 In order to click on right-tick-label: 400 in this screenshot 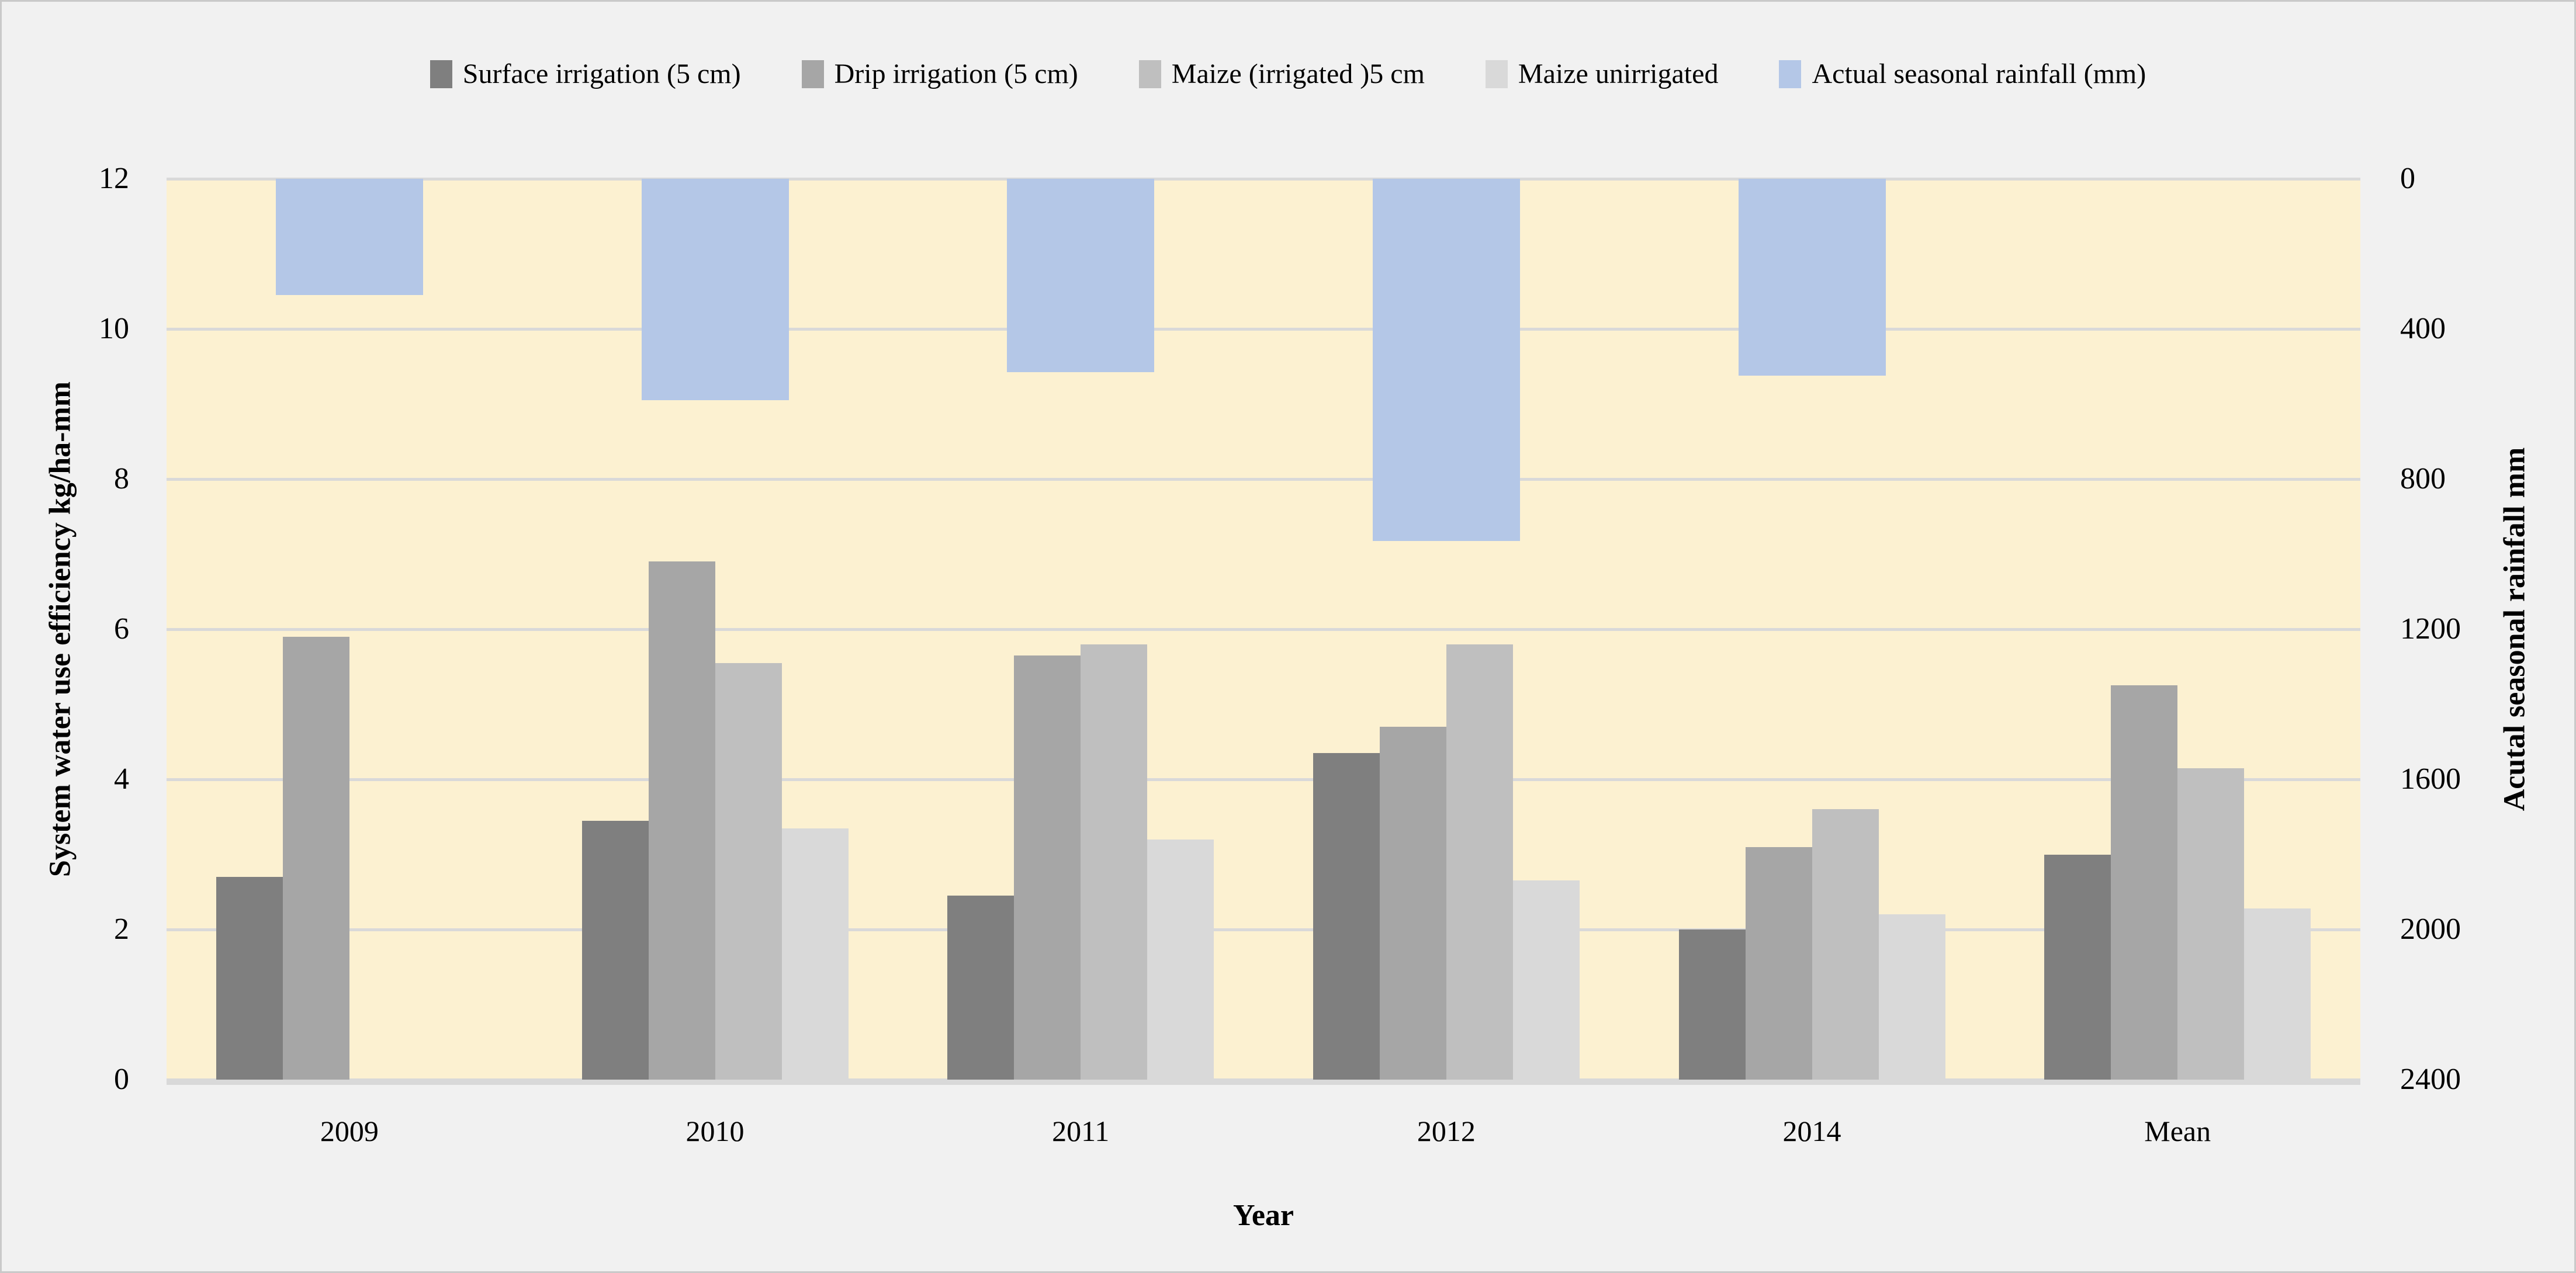, I will do `click(2423, 328)`.